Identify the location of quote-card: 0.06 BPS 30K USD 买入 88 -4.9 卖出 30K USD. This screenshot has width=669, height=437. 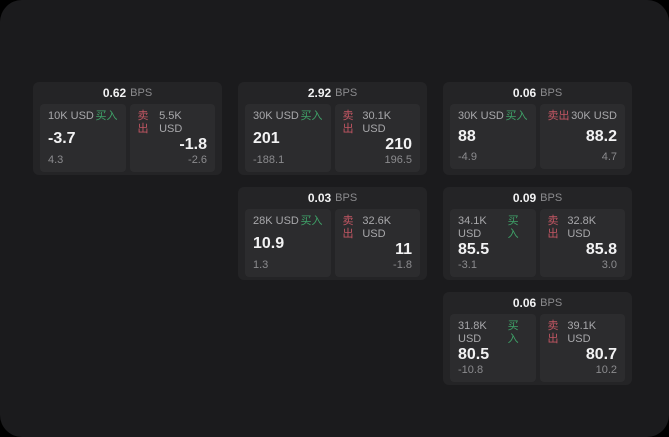
(537, 128).